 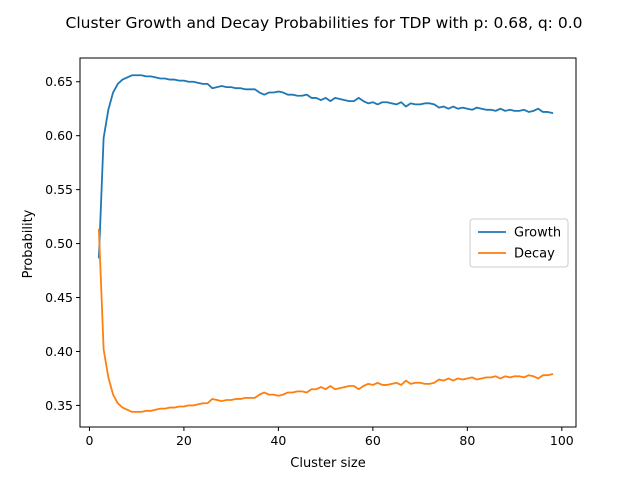 I want to click on y-axis-label: Probability, so click(x=28, y=243).